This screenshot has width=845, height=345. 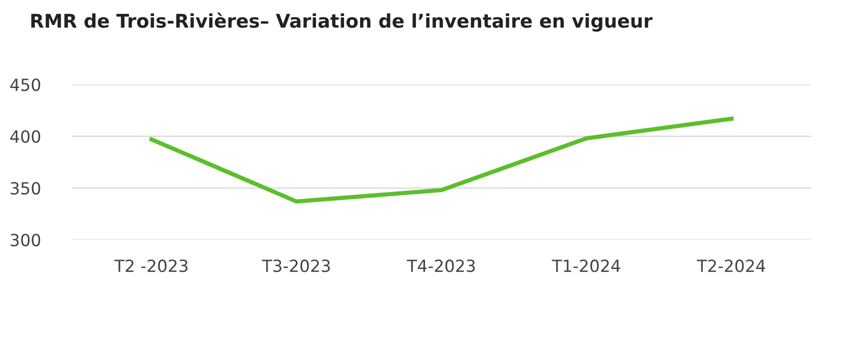 What do you see at coordinates (25, 188) in the screenshot?
I see `y-tick-label: 350` at bounding box center [25, 188].